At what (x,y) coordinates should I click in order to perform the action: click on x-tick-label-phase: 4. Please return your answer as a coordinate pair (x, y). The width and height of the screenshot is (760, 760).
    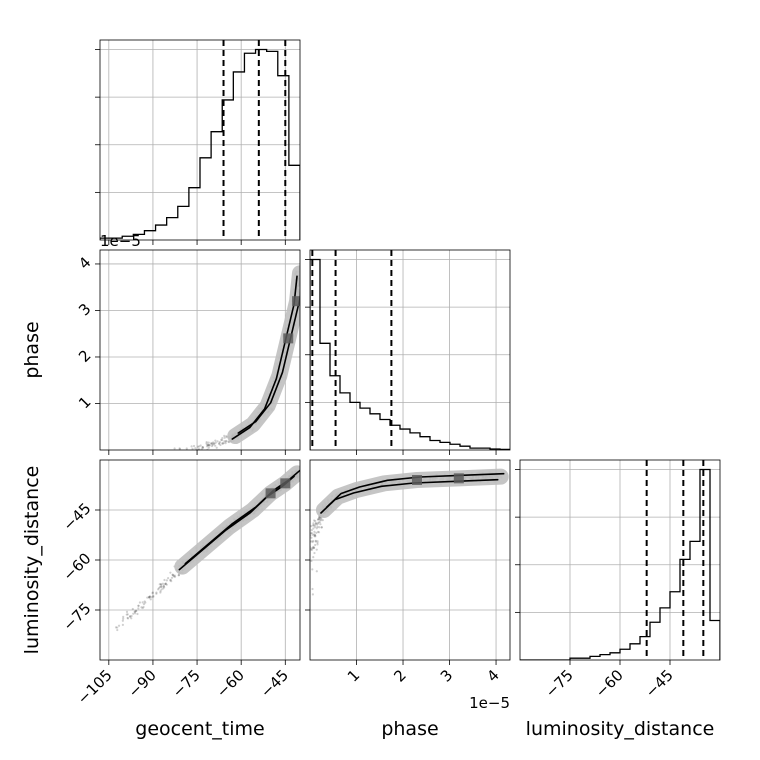
    Looking at the image, I should click on (492, 675).